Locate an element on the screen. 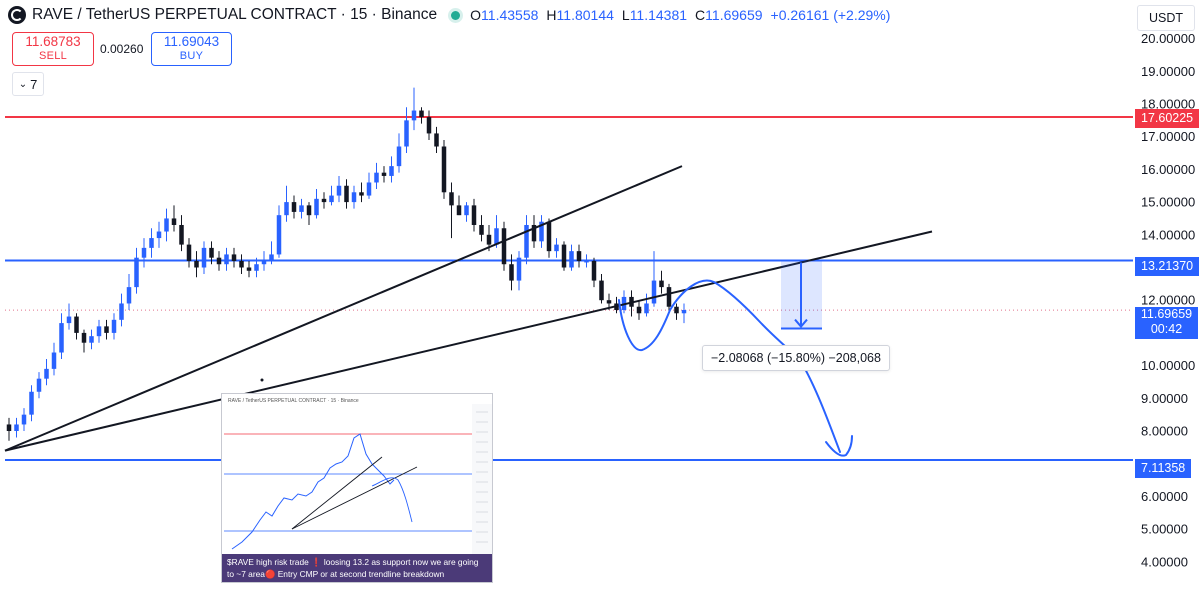 Image resolution: width=1200 pixels, height=589 pixels. currency-button: USDT is located at coordinates (1166, 18).